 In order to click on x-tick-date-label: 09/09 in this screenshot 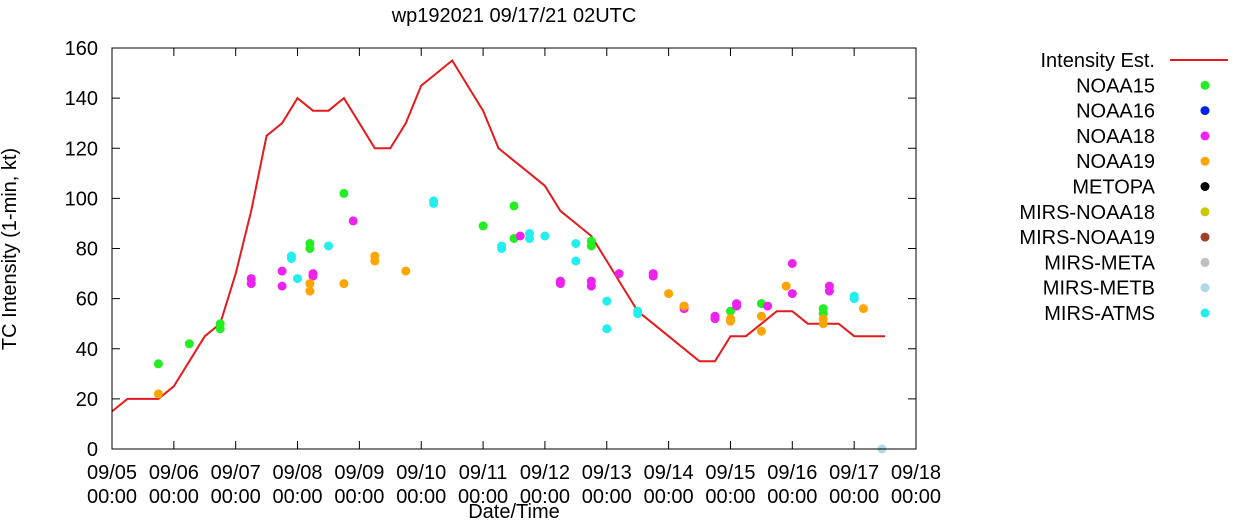, I will do `click(359, 473)`.